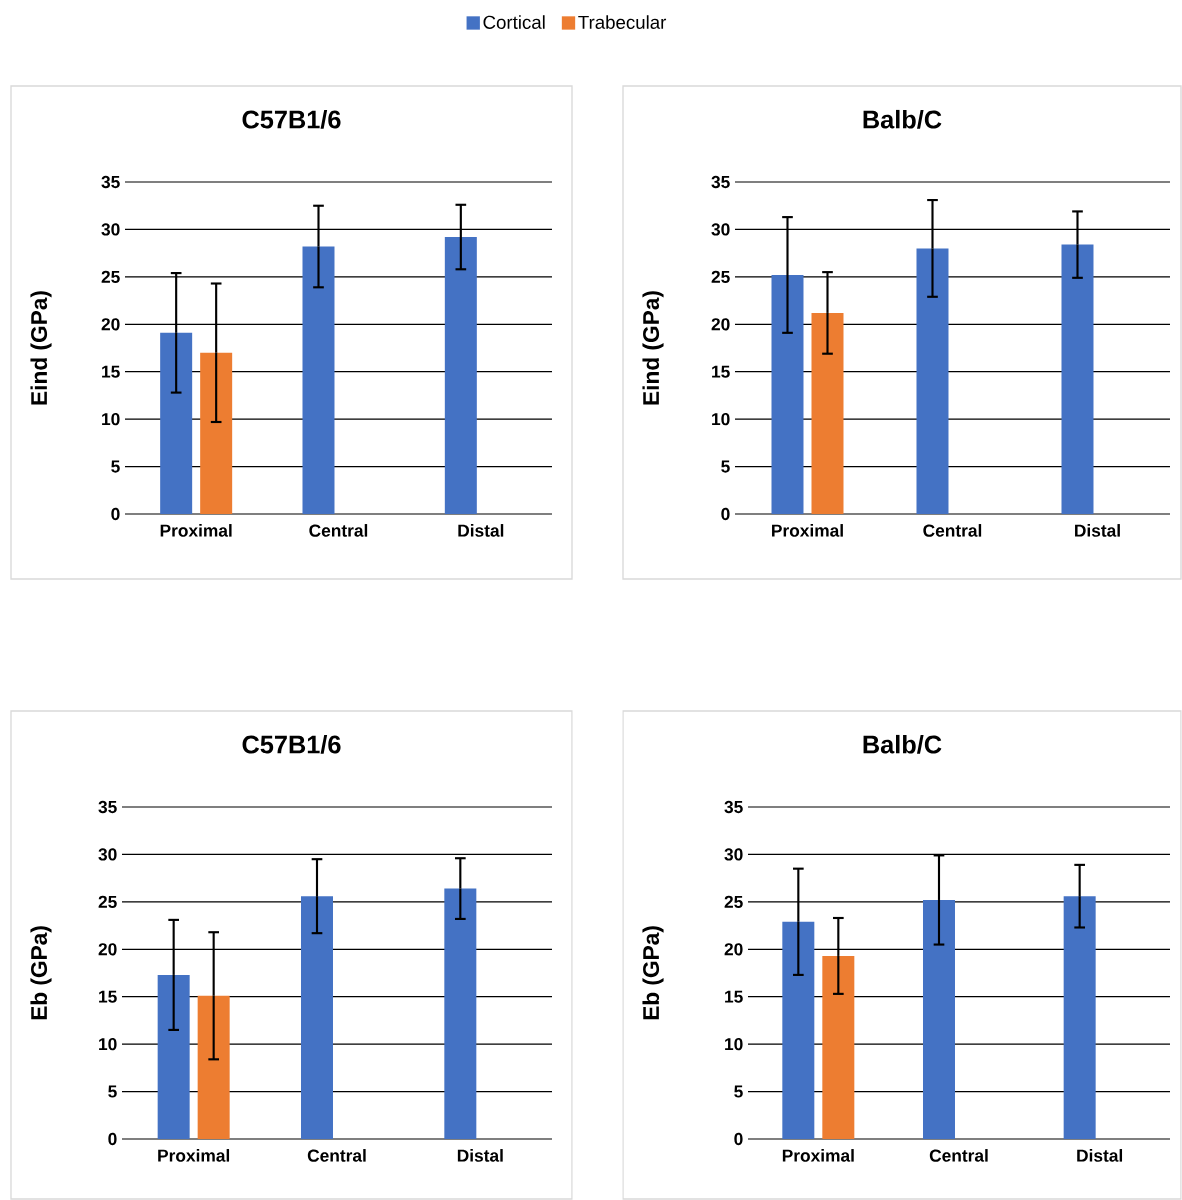 The height and width of the screenshot is (1200, 1182). I want to click on legend-label: Trabecular, so click(622, 22).